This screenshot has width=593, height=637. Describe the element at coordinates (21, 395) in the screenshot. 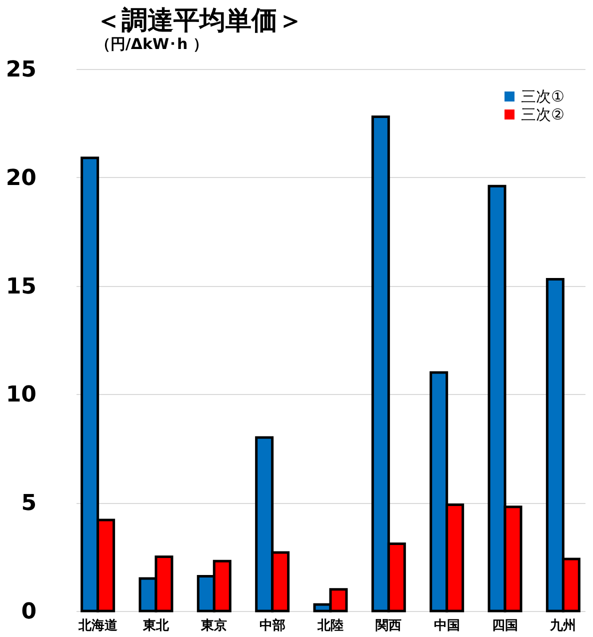

I see `y-tick-label: 10` at that location.